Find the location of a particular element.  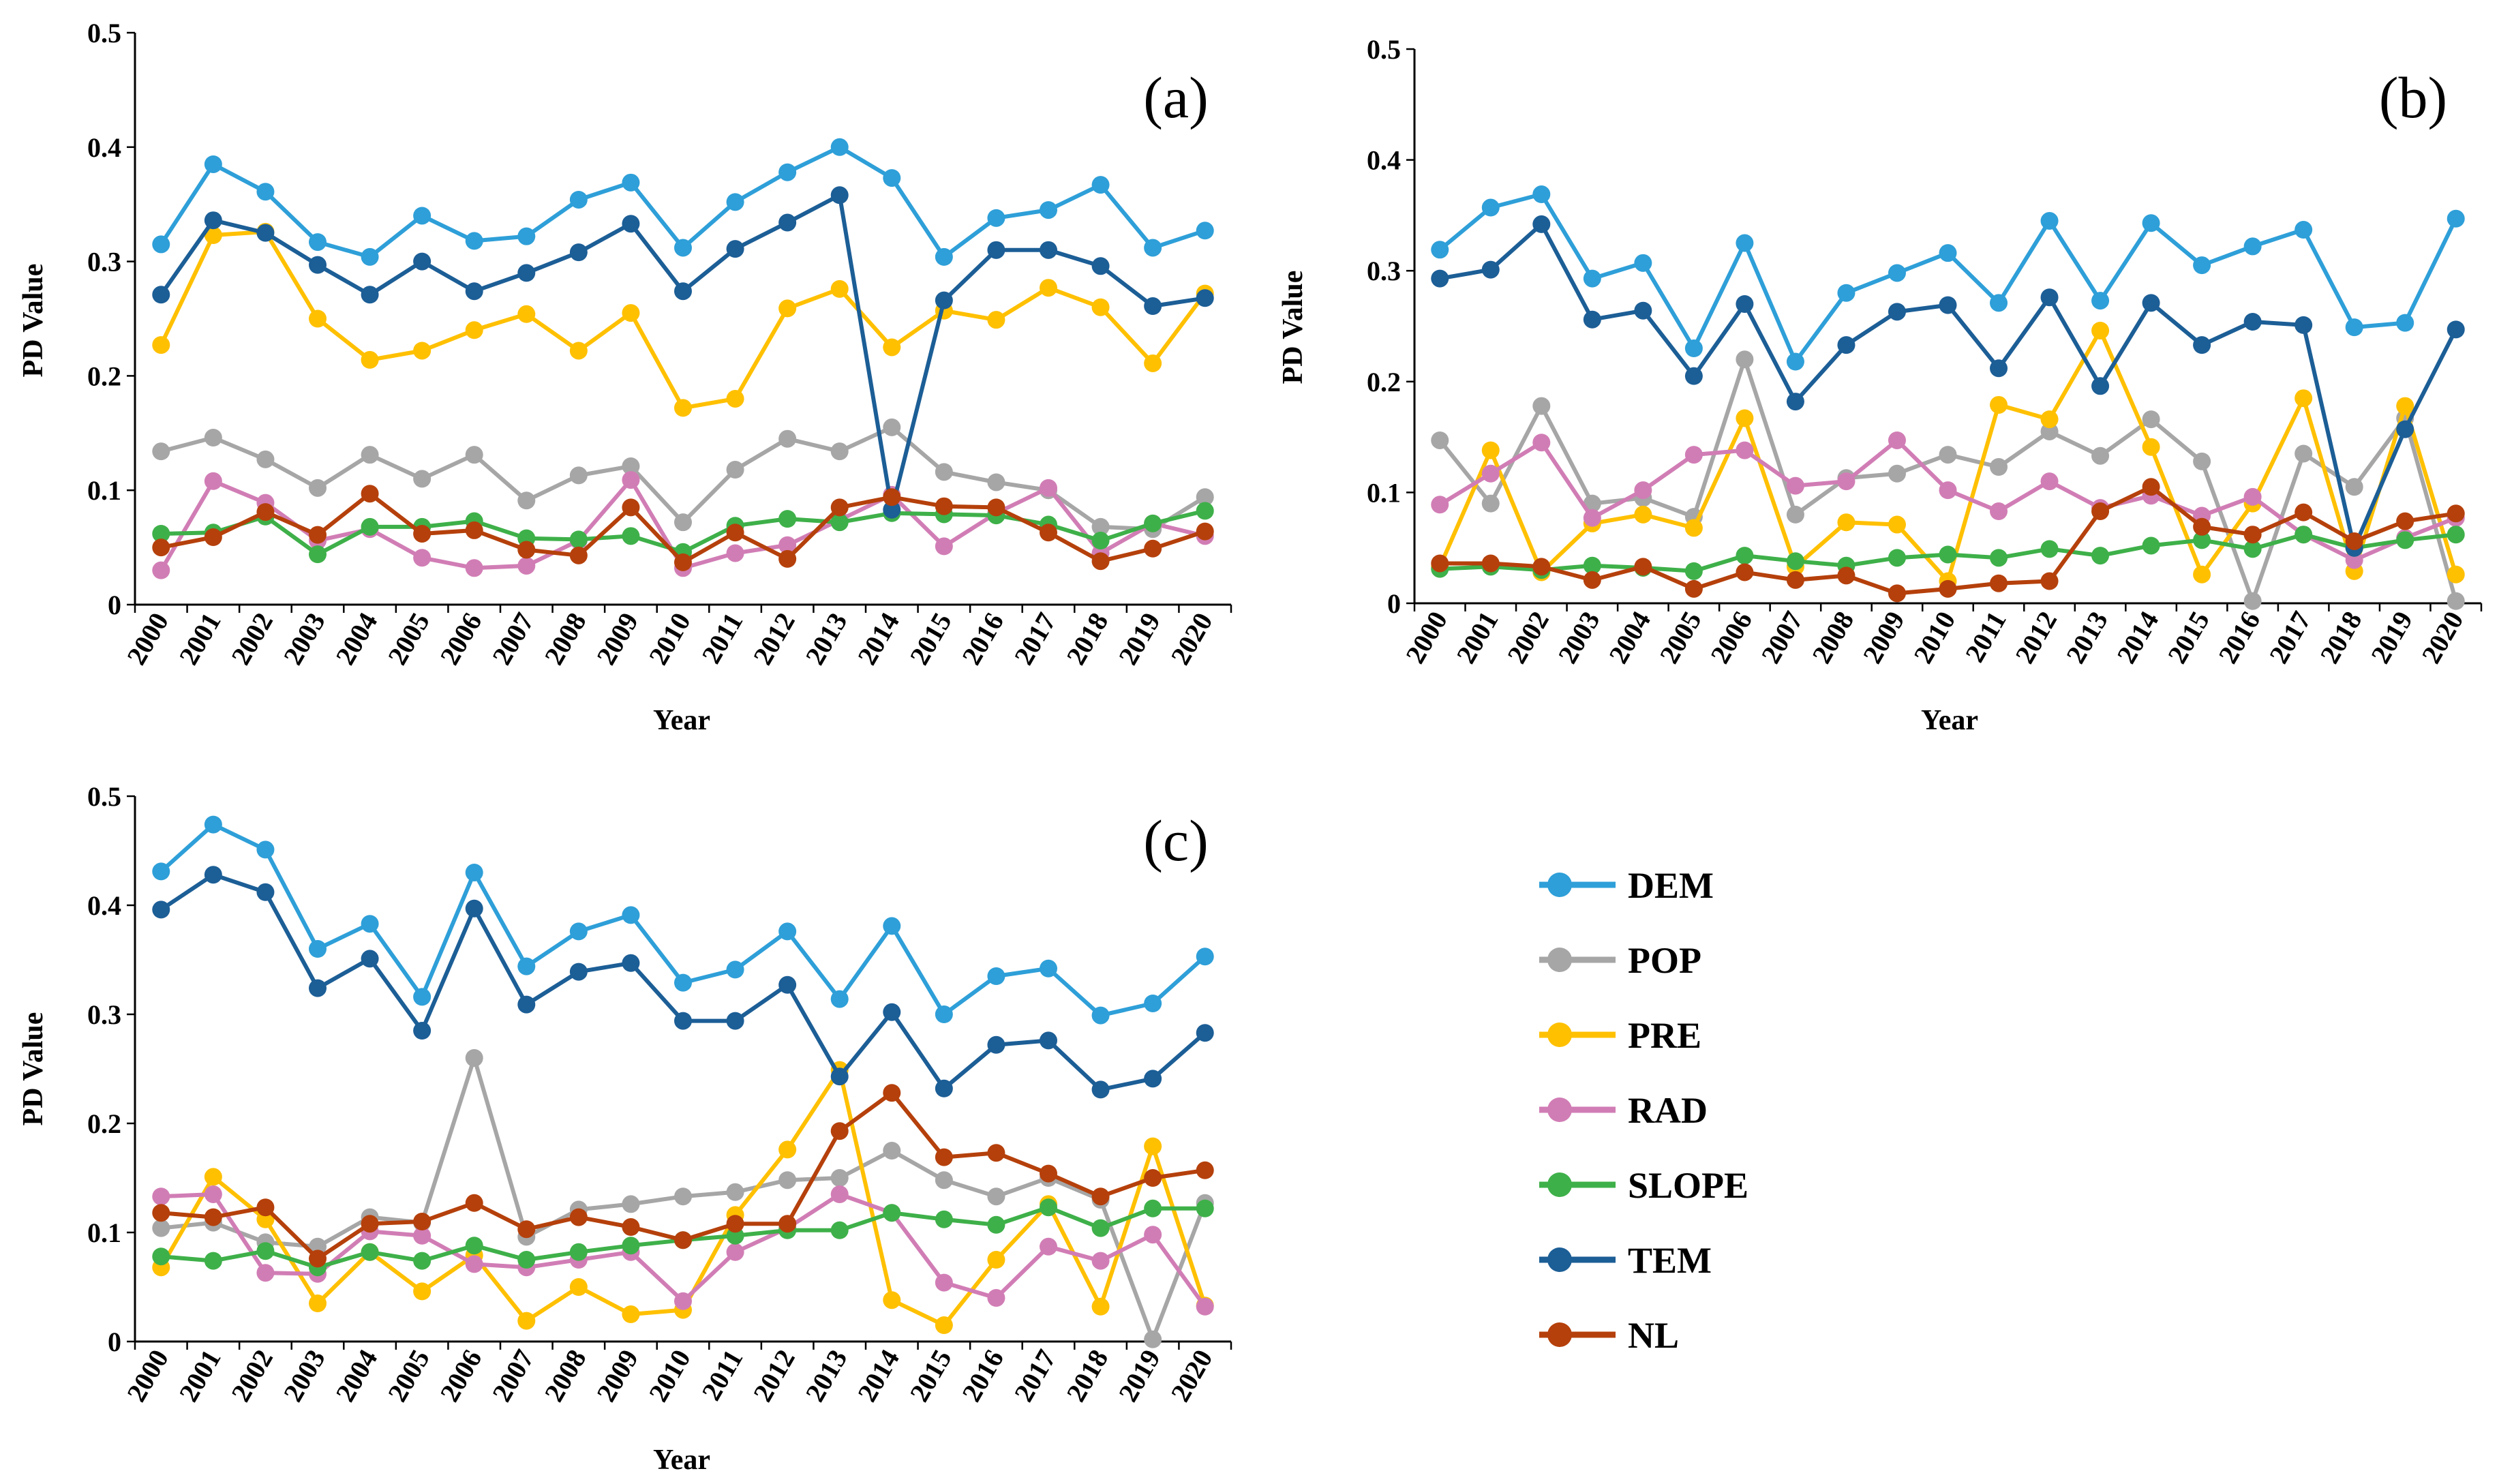

legend-swatch-marker-pre is located at coordinates (1560, 1035).